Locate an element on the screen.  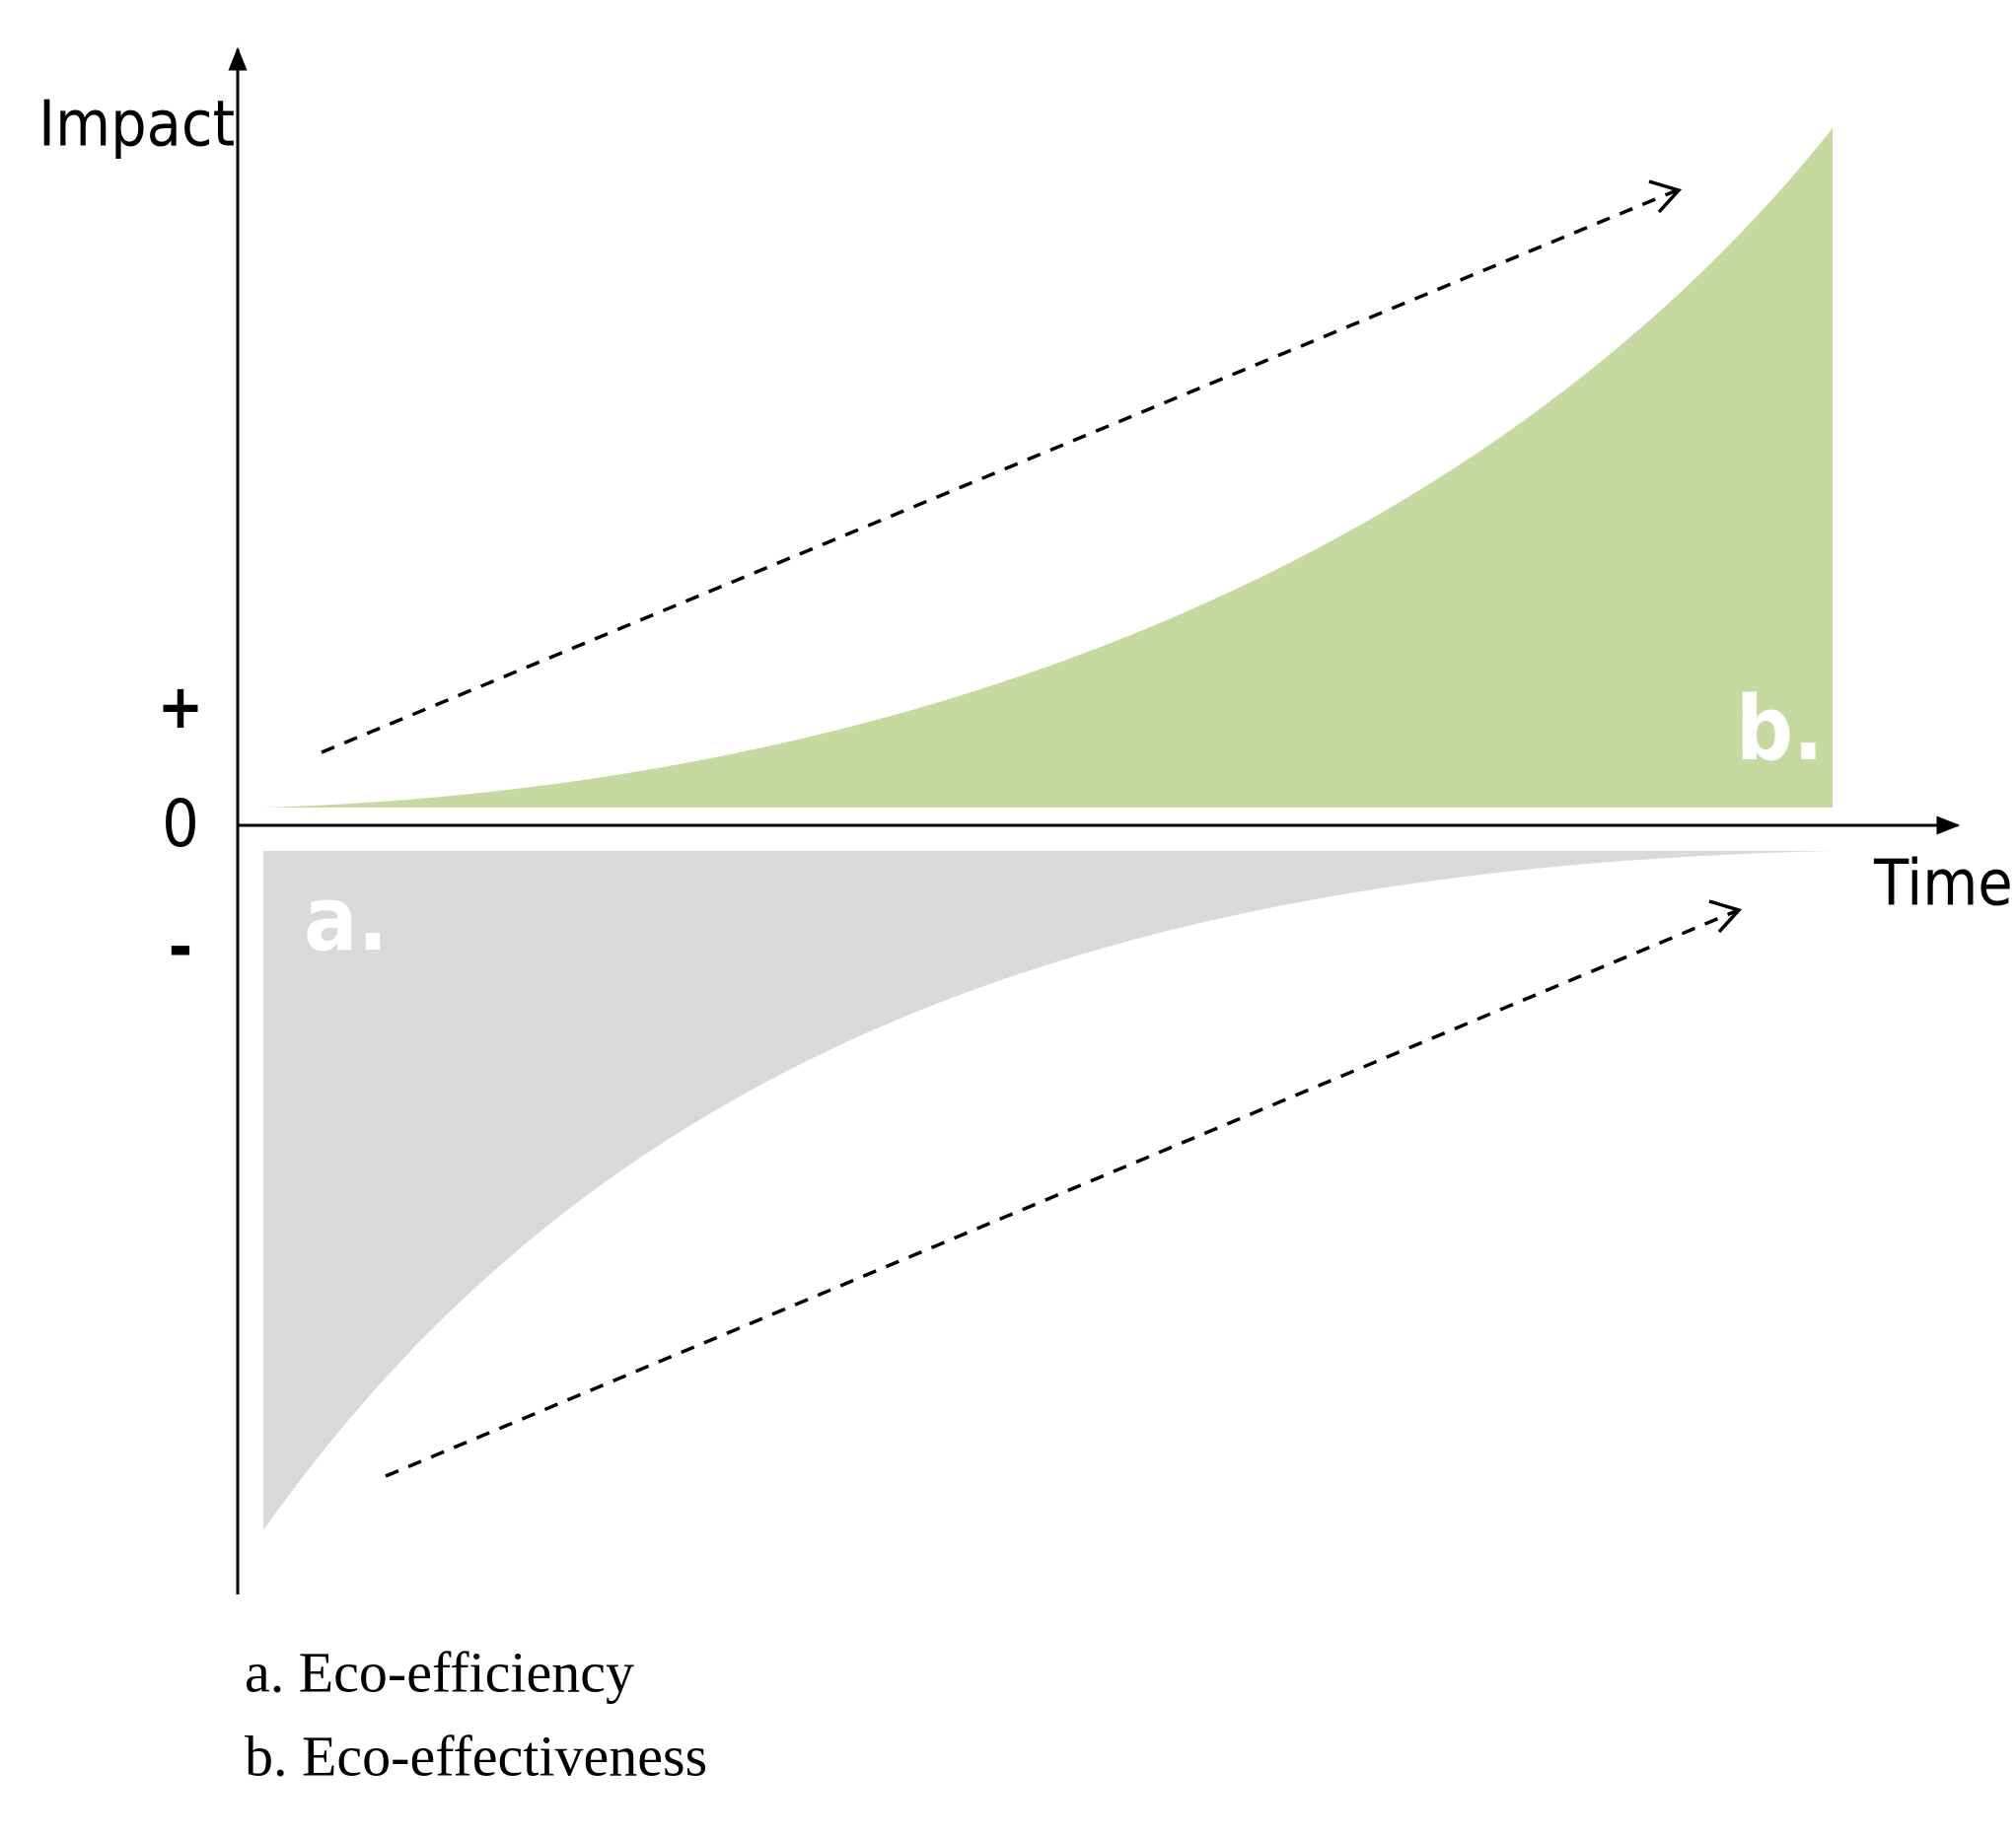
plus-label: + is located at coordinates (181, 706).